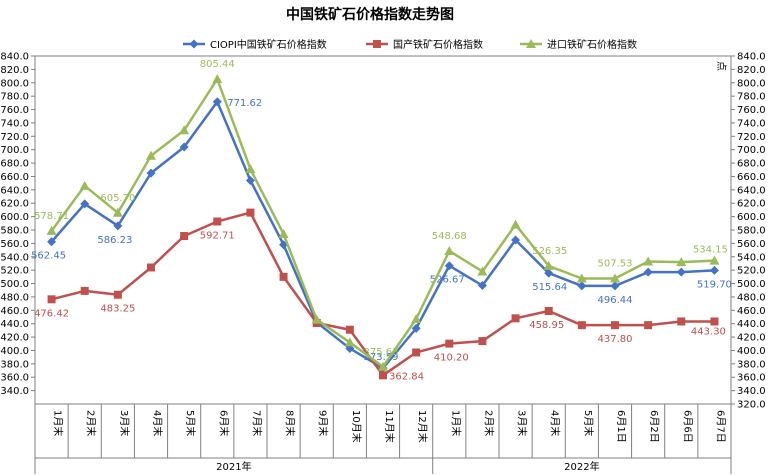  I want to click on left-axis-tick-label: 680.0, so click(14, 164).